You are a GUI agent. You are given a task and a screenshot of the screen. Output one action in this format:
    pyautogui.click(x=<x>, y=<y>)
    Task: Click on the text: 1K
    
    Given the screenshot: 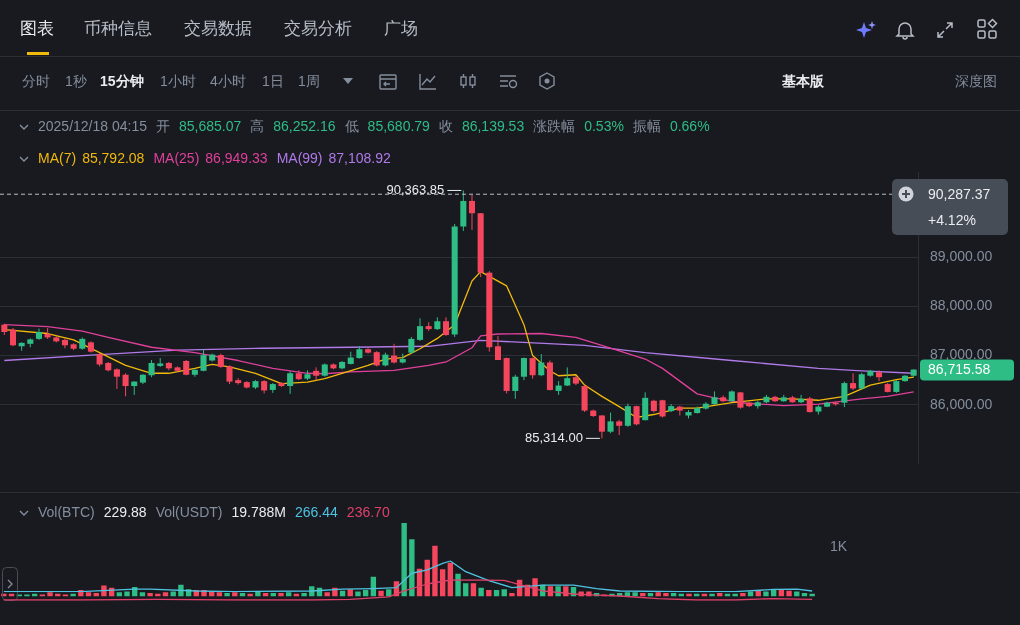 What is the action you would take?
    pyautogui.click(x=839, y=545)
    